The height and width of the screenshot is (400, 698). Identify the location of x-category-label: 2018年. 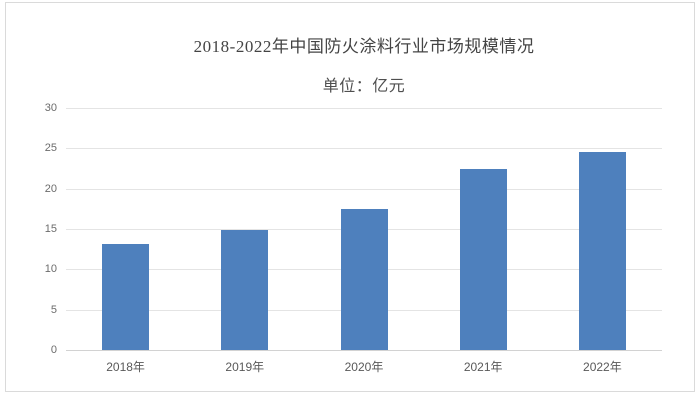
(125, 367).